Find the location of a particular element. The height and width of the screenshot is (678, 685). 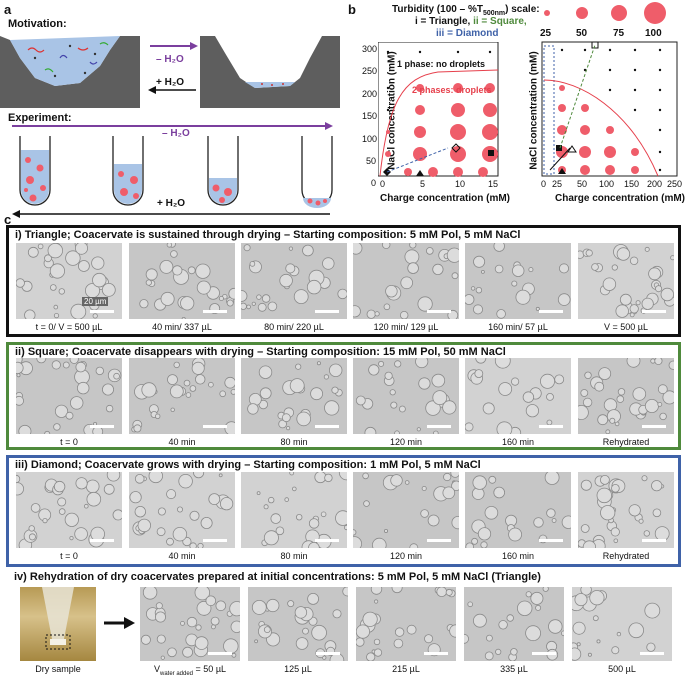

square-marker-right is located at coordinates (559, 148).